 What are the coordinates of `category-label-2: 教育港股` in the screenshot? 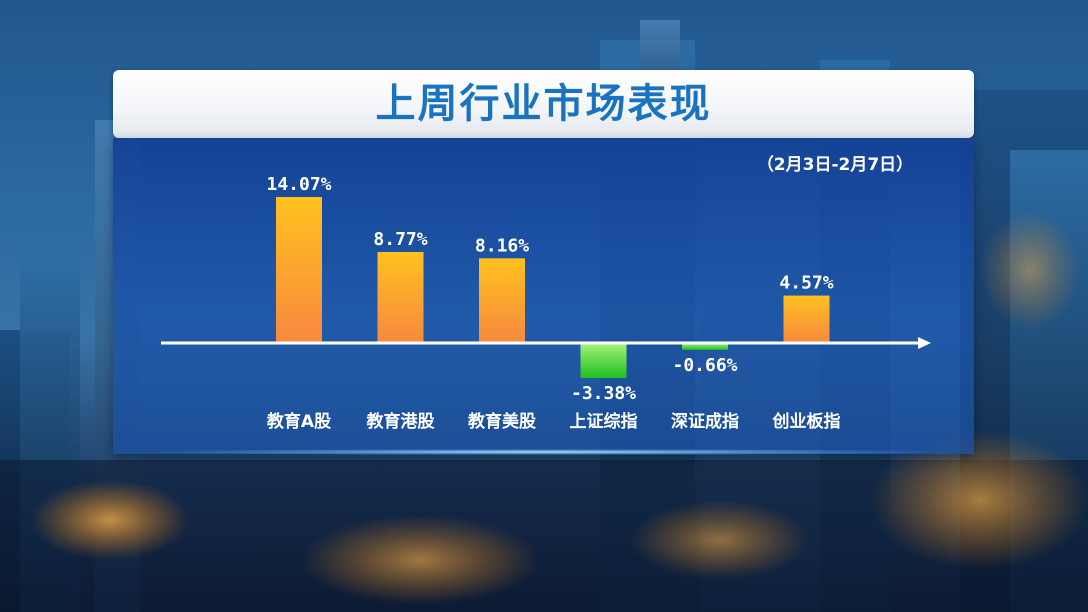 It's located at (400, 421).